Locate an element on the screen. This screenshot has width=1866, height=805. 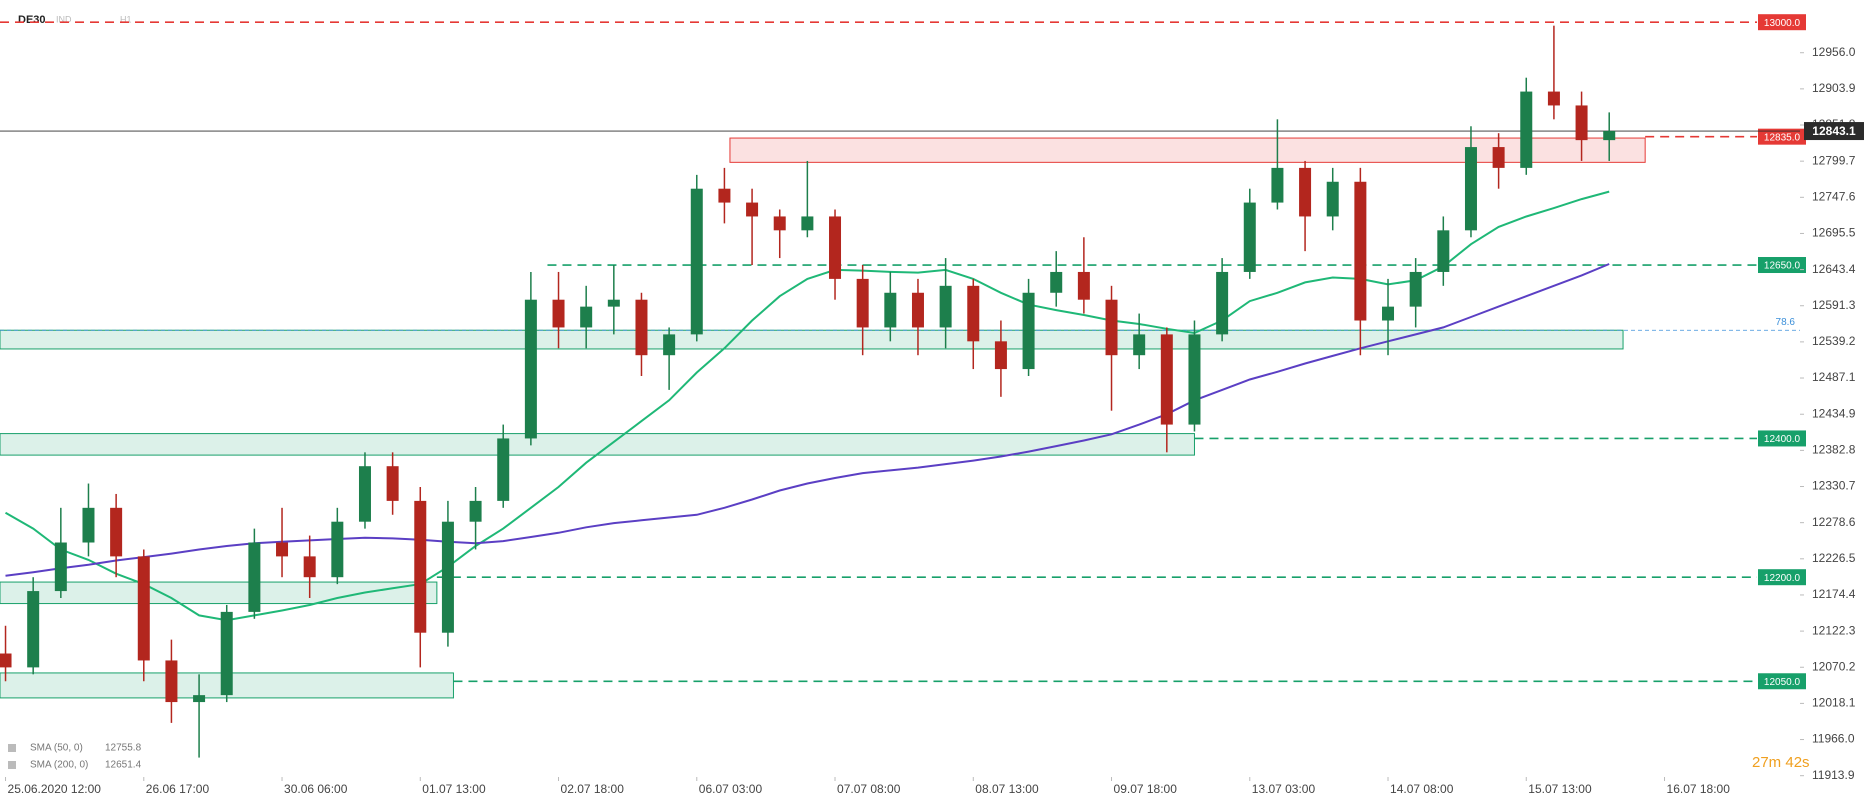
candle-timer: 27m 42s is located at coordinates (1781, 762).